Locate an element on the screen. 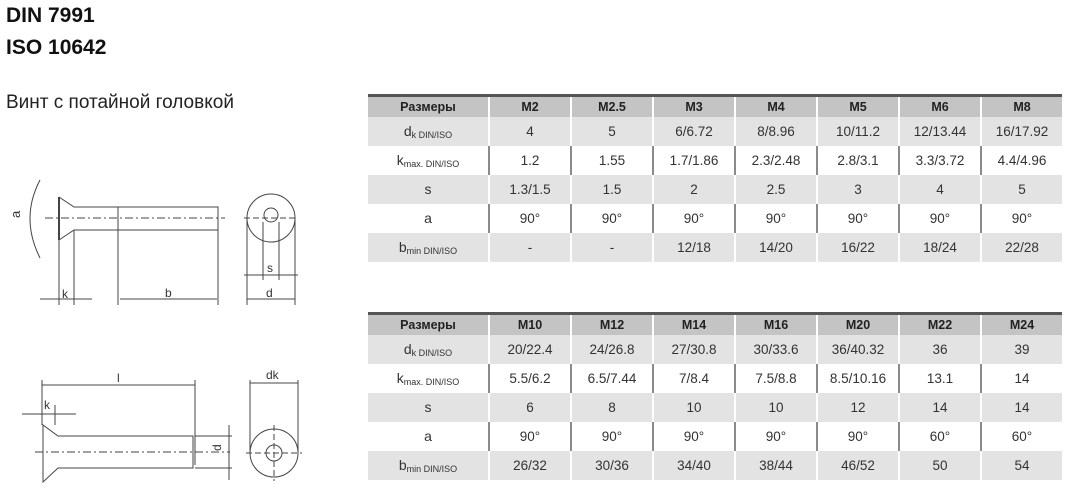  table-cell: 39 is located at coordinates (1021, 349).